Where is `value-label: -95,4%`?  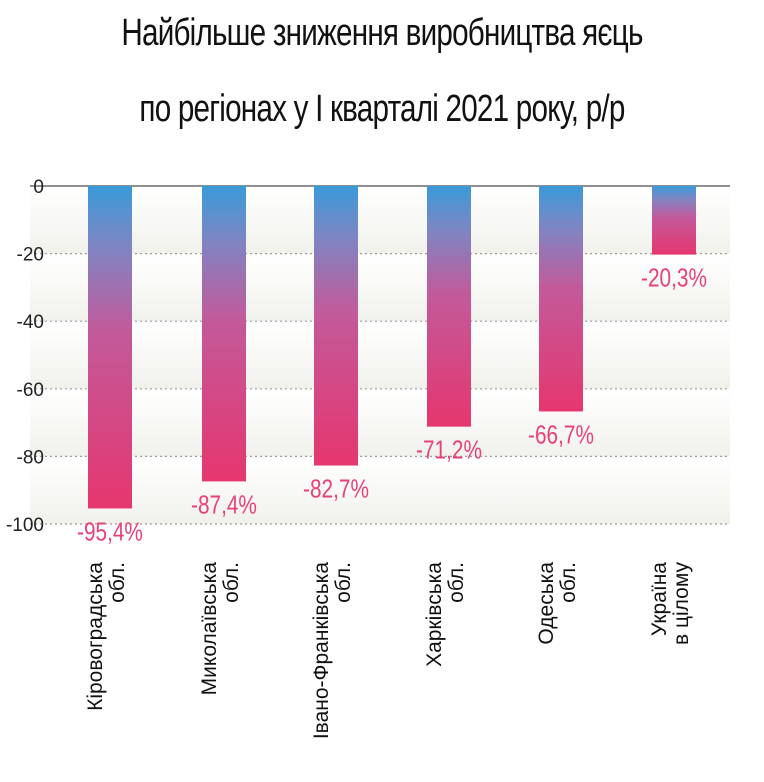 value-label: -95,4% is located at coordinates (110, 531).